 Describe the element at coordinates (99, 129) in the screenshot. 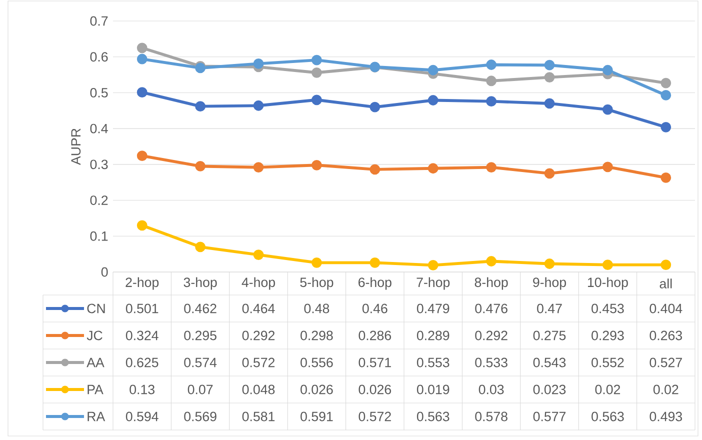

I see `y-tick-label: 0.4` at that location.